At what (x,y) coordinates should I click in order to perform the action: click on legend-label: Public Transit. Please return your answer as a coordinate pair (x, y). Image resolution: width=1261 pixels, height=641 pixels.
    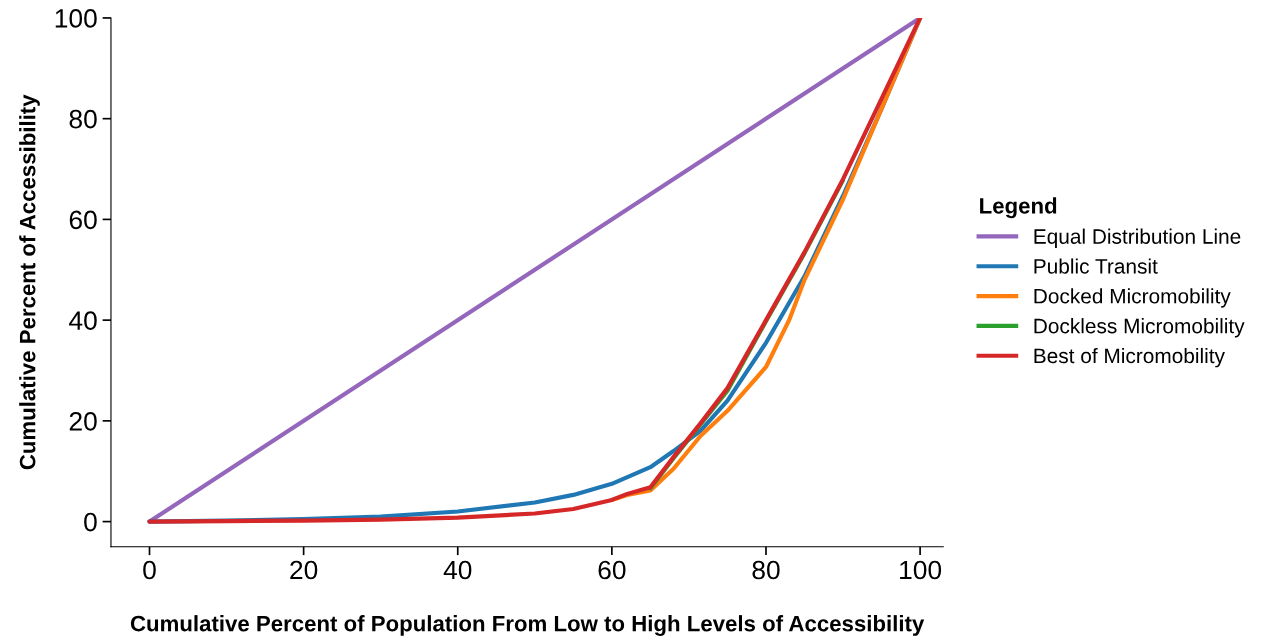
    Looking at the image, I should click on (1096, 266).